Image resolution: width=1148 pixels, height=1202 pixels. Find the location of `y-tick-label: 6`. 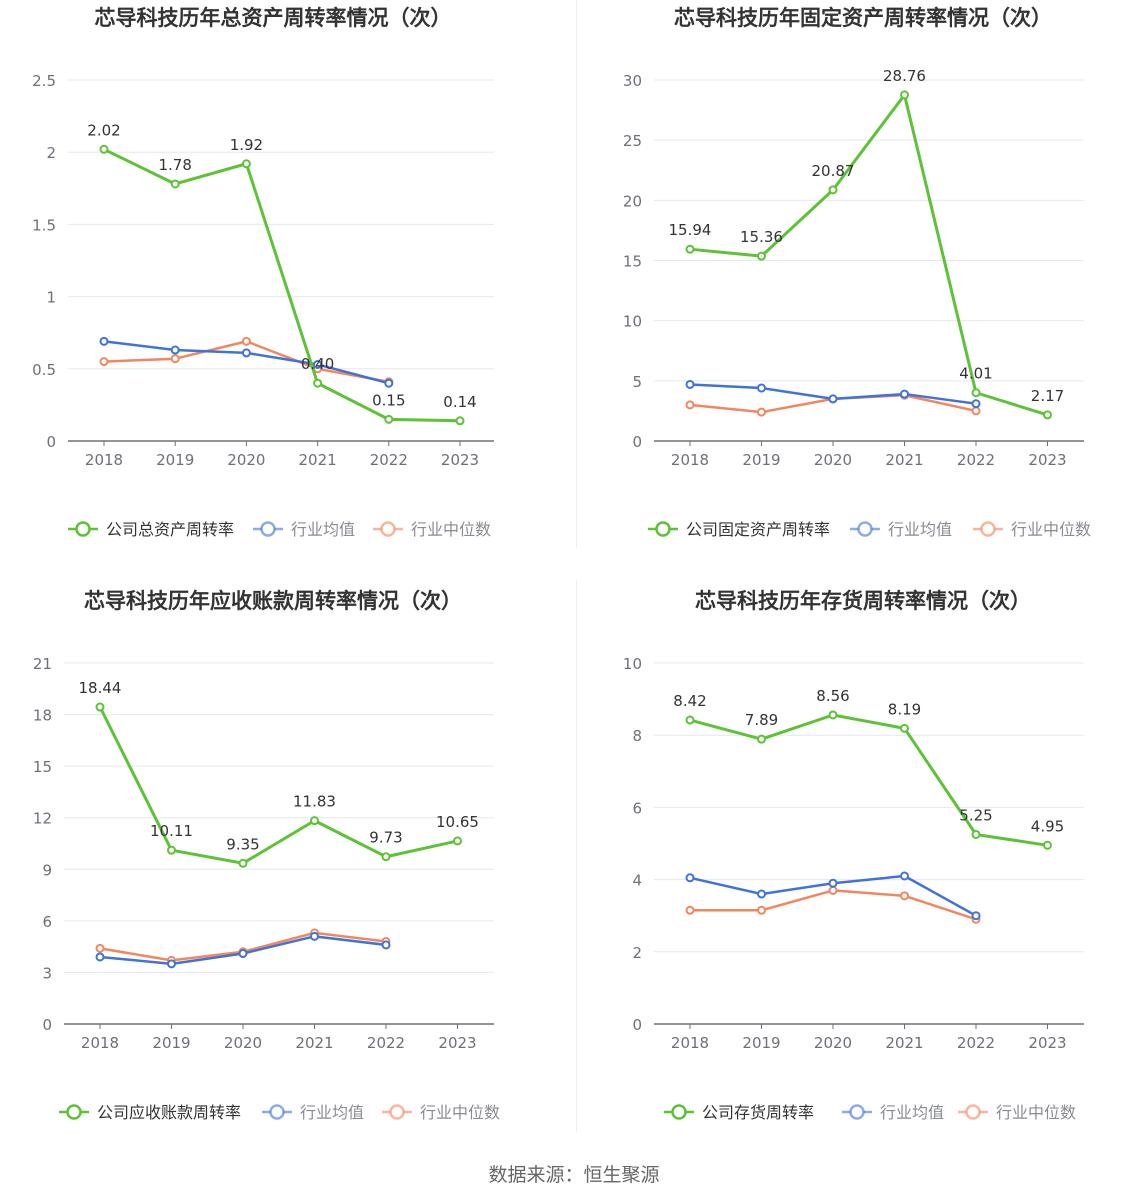

y-tick-label: 6 is located at coordinates (47, 922).